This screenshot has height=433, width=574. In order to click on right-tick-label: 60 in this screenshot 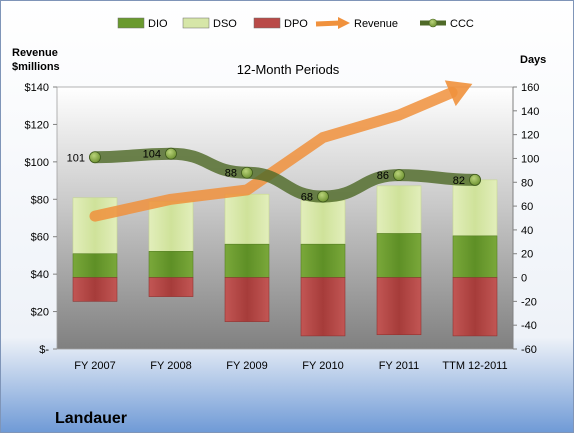, I will do `click(527, 207)`.